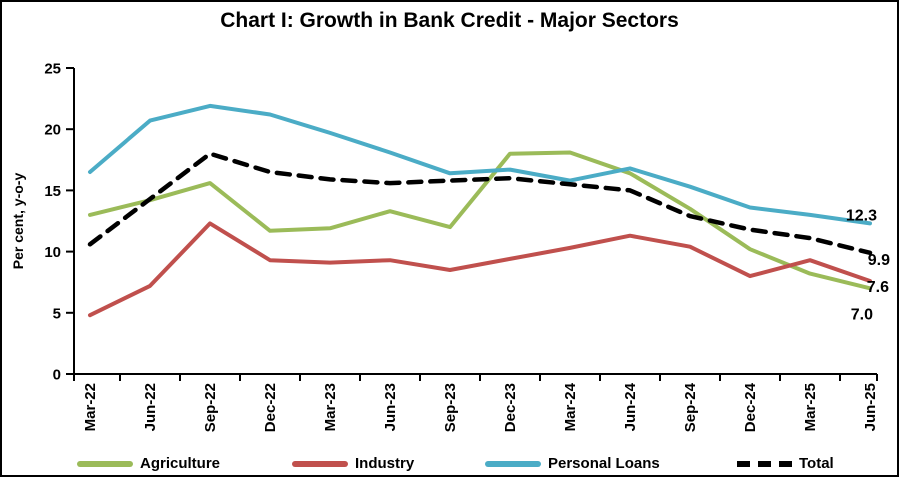  I want to click on x-tick-label: Mar-24, so click(570, 406).